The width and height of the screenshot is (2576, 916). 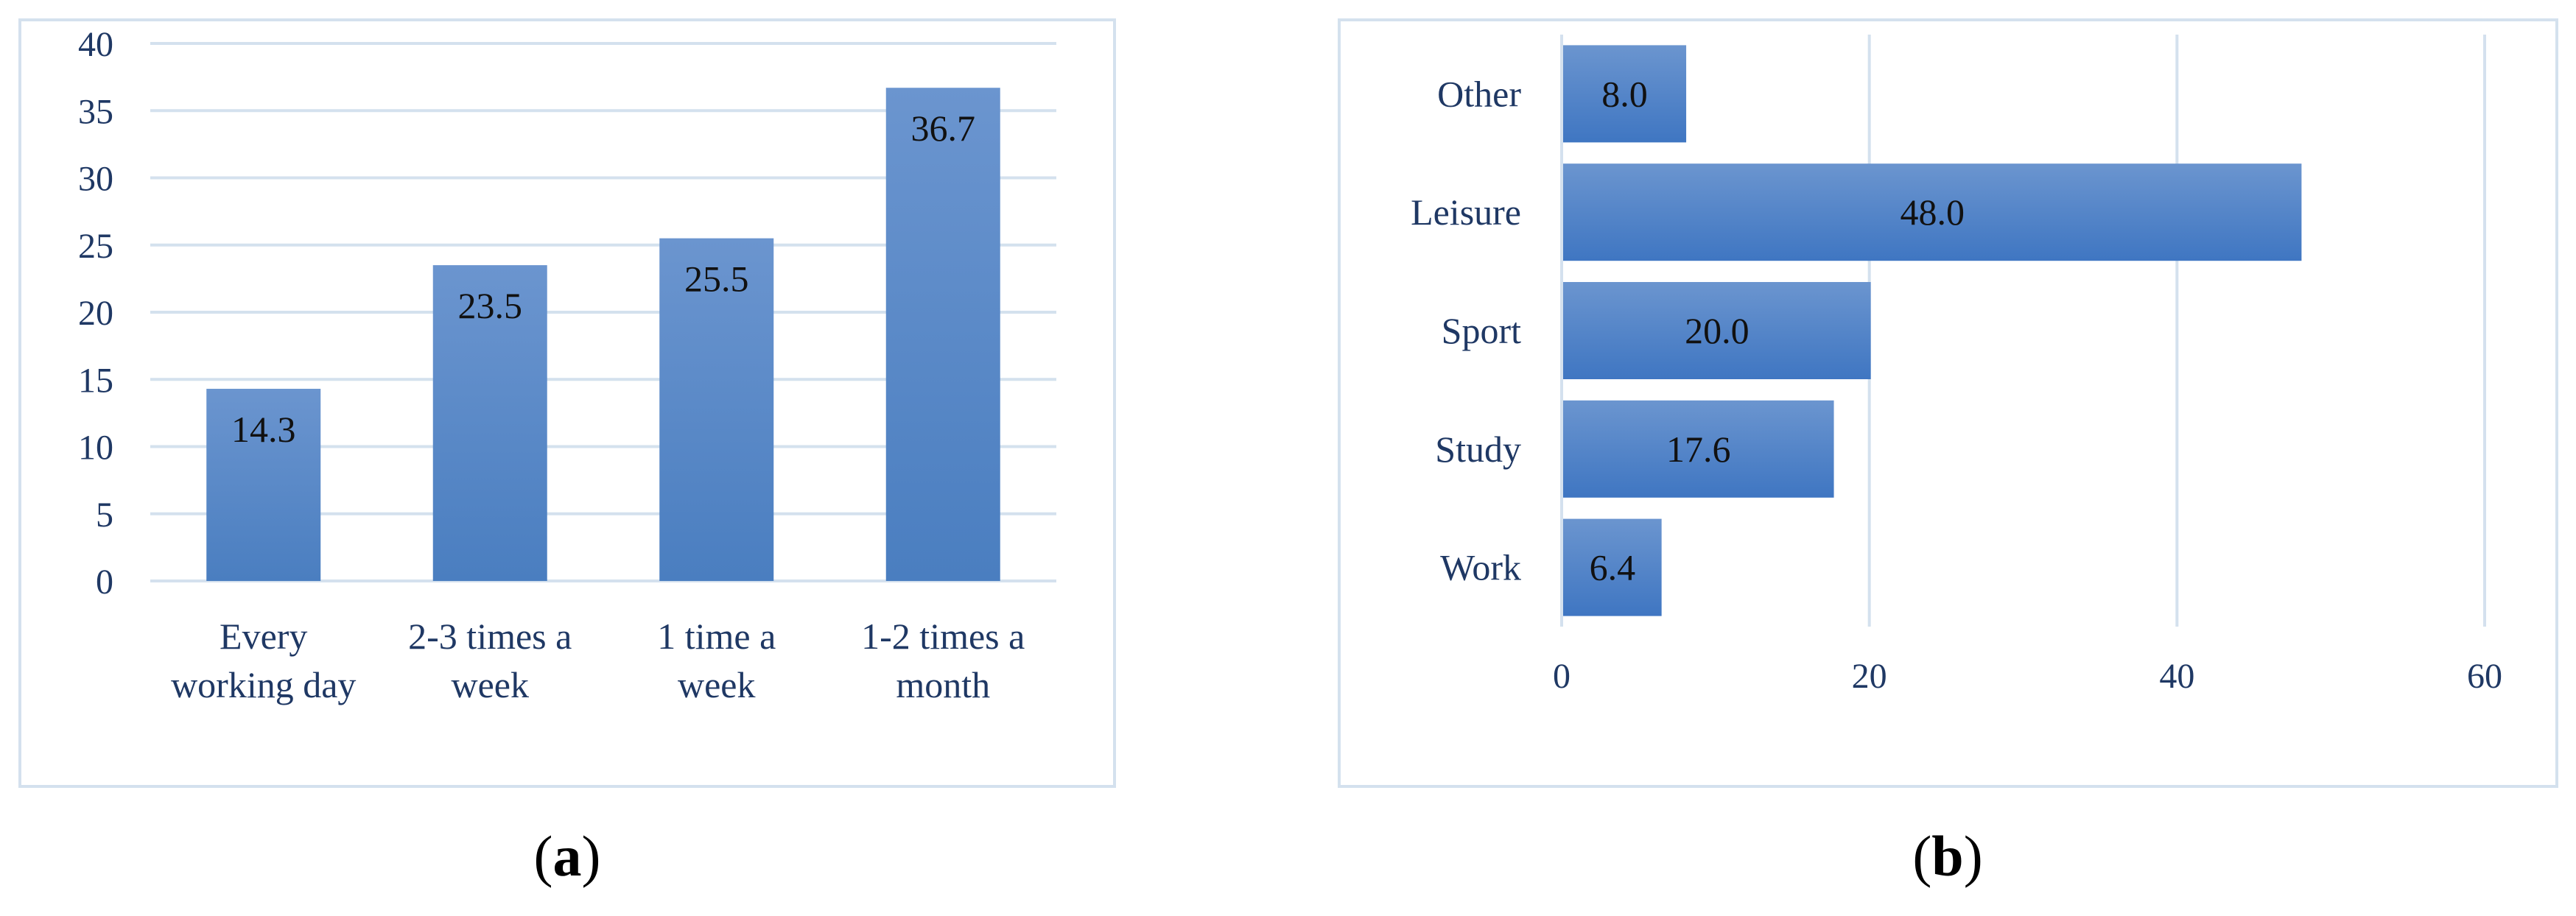 I want to click on x-tick-label-20: 20, so click(x=1869, y=676).